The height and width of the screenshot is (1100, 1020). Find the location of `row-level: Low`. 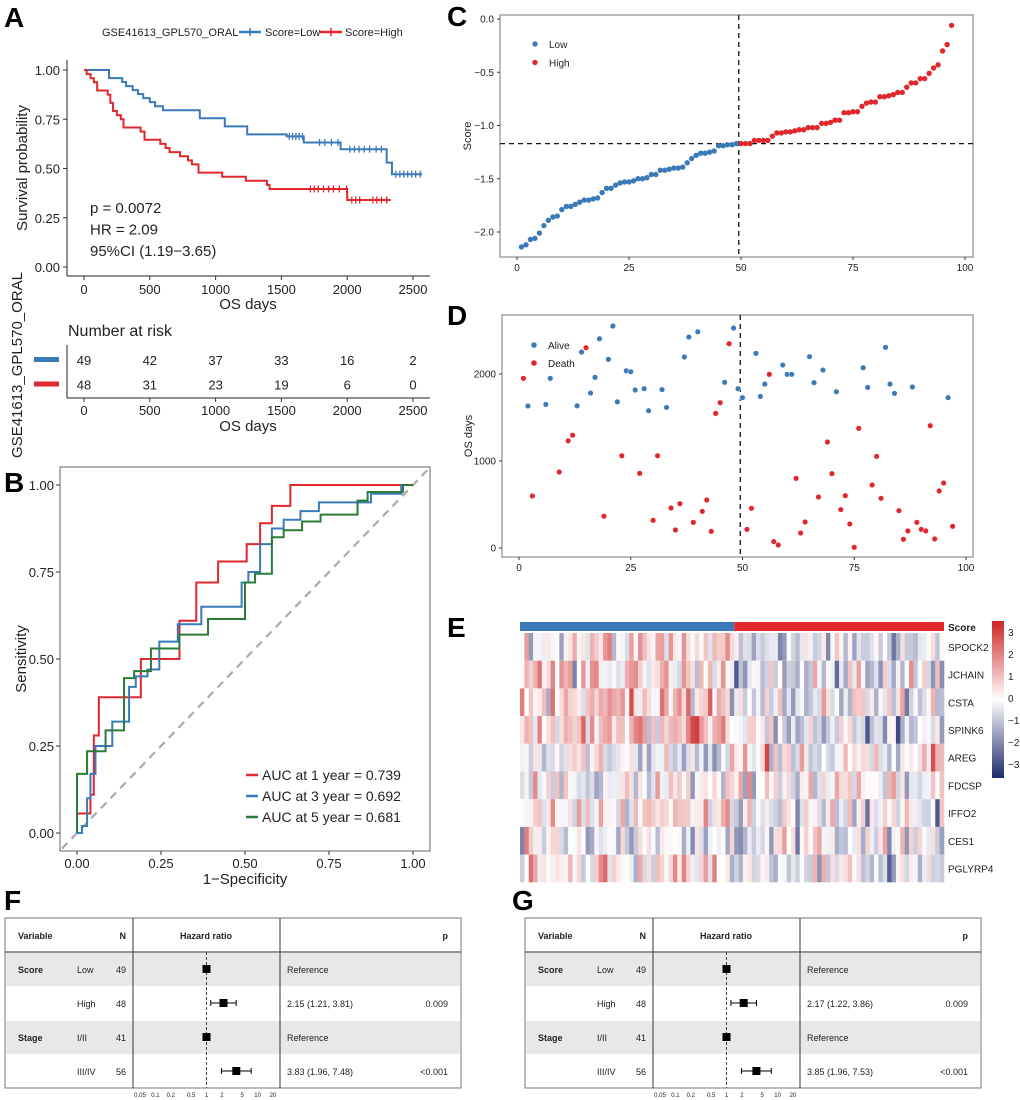

row-level: Low is located at coordinates (605, 970).